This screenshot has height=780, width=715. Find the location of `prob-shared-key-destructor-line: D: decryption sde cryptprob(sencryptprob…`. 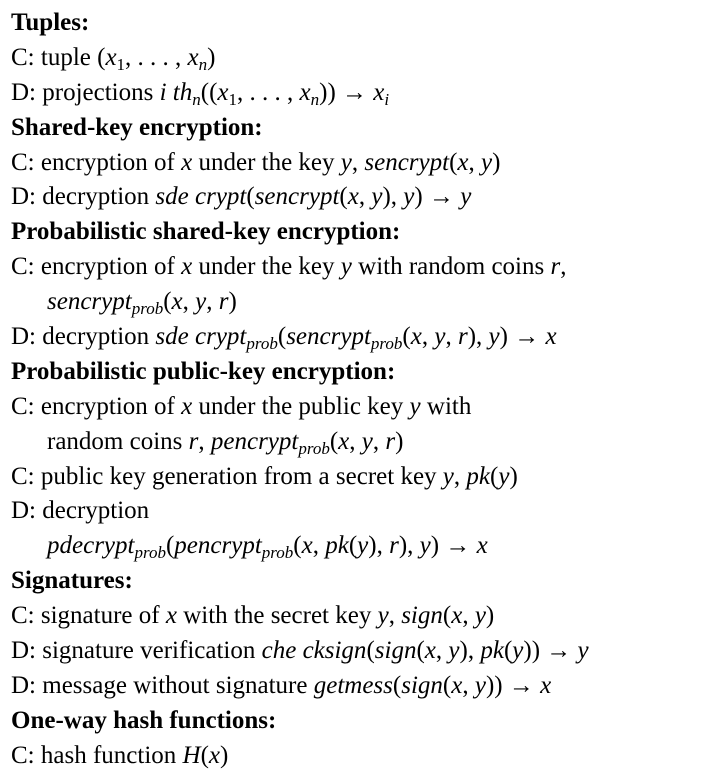

prob-shared-key-destructor-line: D: decryption sde cryptprob(sencryptprob… is located at coordinates (284, 338).